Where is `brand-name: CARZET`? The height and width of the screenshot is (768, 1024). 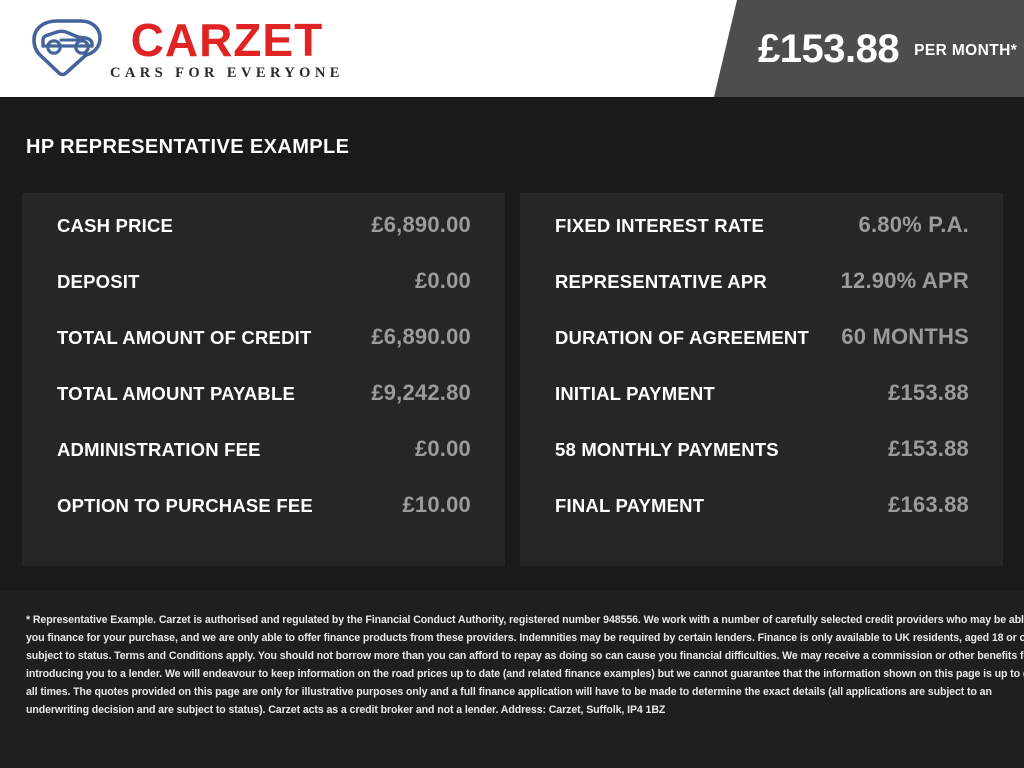
brand-name: CARZET is located at coordinates (227, 40).